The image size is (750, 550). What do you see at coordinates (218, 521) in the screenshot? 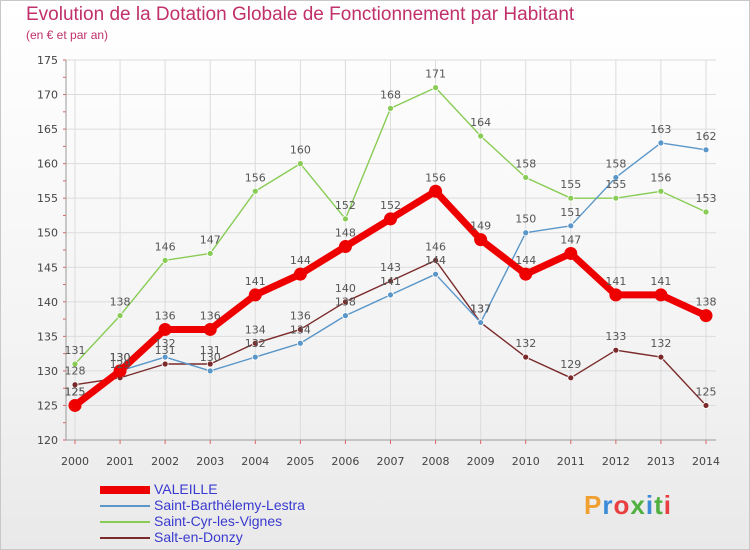
I see `legend-label: Saint-Cyr-les-Vignes` at bounding box center [218, 521].